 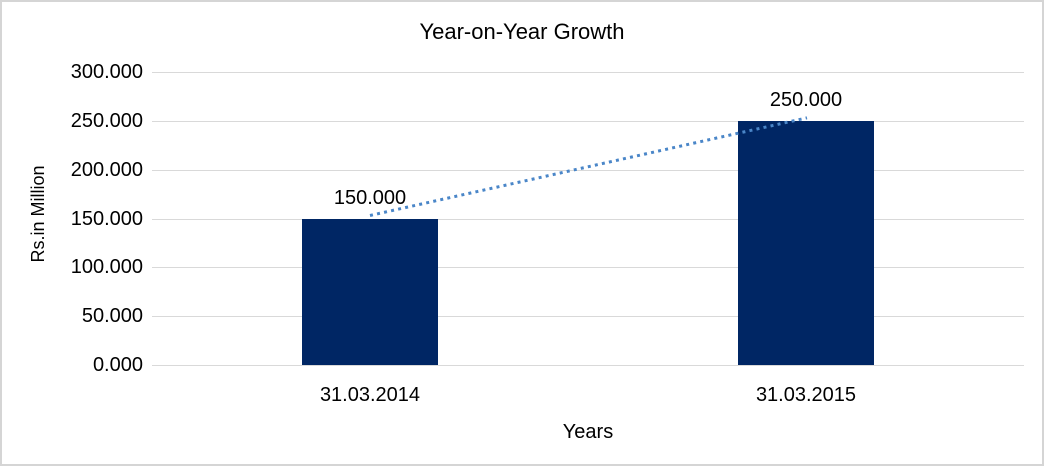 What do you see at coordinates (112, 316) in the screenshot?
I see `y-tick-label: 50.000` at bounding box center [112, 316].